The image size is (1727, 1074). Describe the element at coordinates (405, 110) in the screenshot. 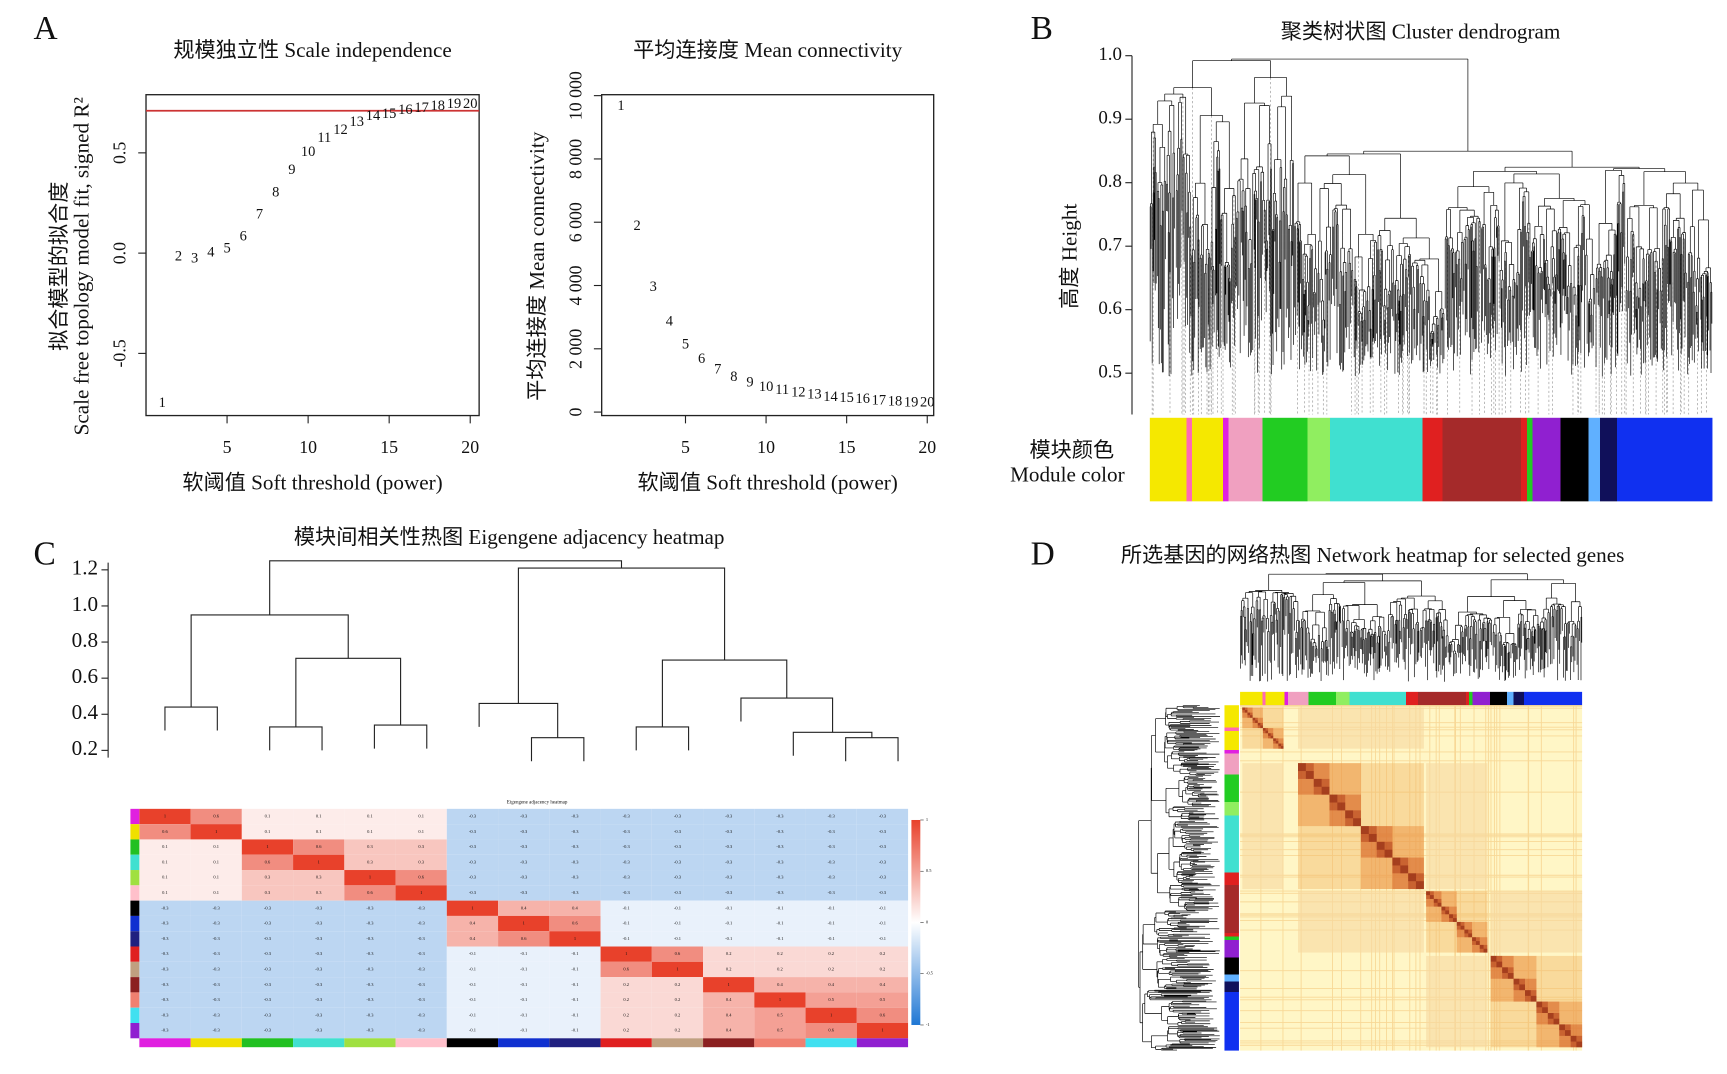

I see `point-label: 16` at that location.